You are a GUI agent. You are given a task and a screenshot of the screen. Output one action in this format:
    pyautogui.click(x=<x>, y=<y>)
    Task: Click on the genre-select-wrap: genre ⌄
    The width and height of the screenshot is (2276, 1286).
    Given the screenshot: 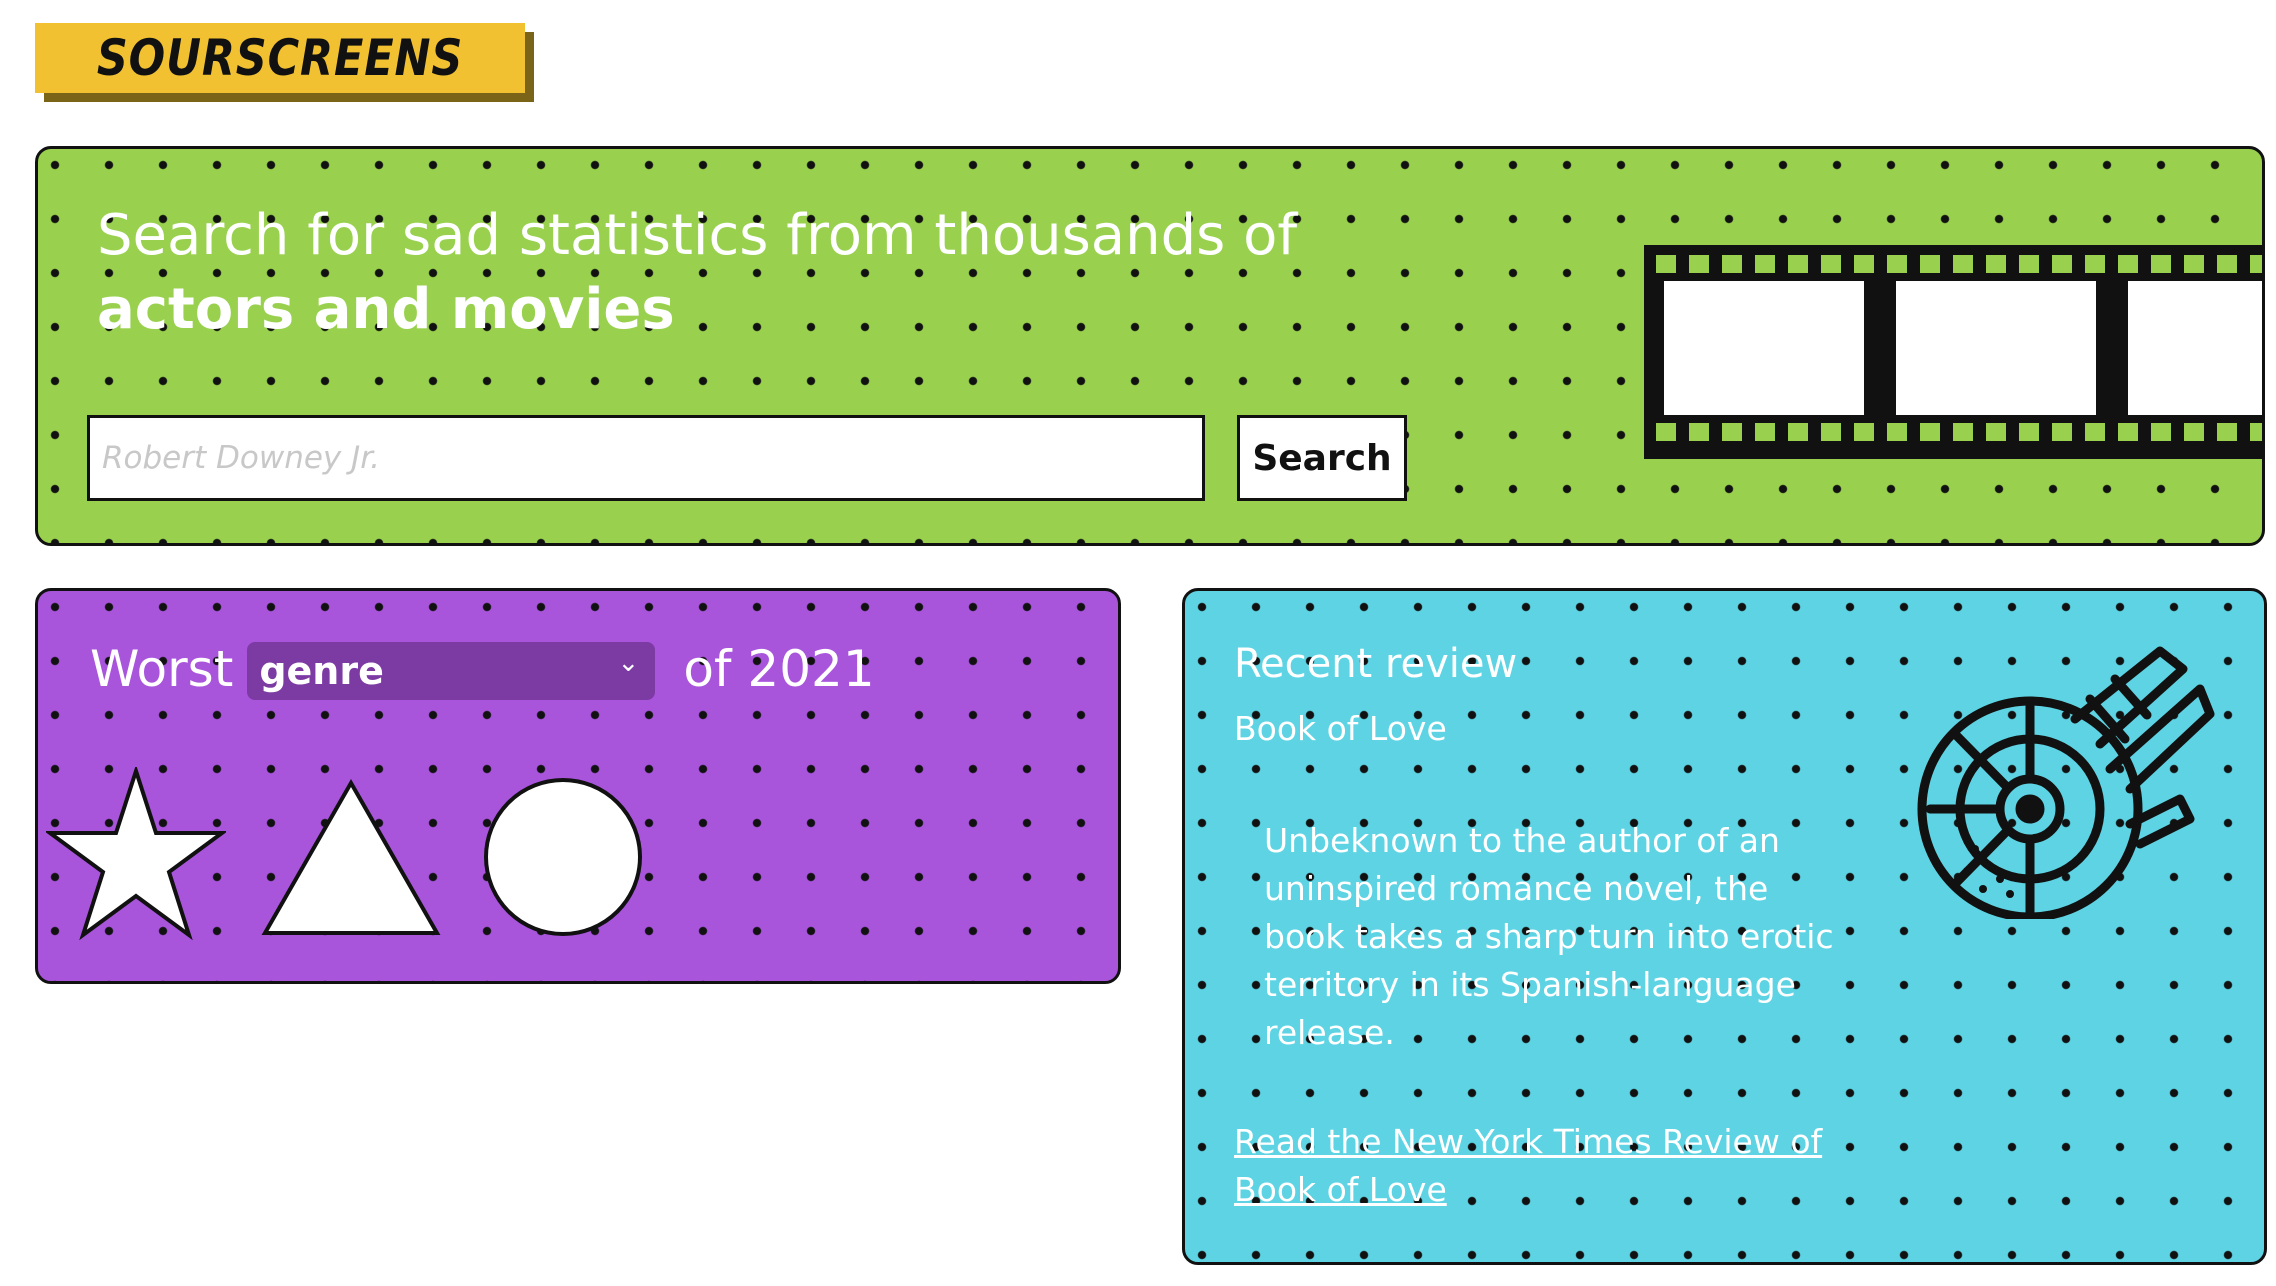 What is the action you would take?
    pyautogui.click(x=458, y=669)
    